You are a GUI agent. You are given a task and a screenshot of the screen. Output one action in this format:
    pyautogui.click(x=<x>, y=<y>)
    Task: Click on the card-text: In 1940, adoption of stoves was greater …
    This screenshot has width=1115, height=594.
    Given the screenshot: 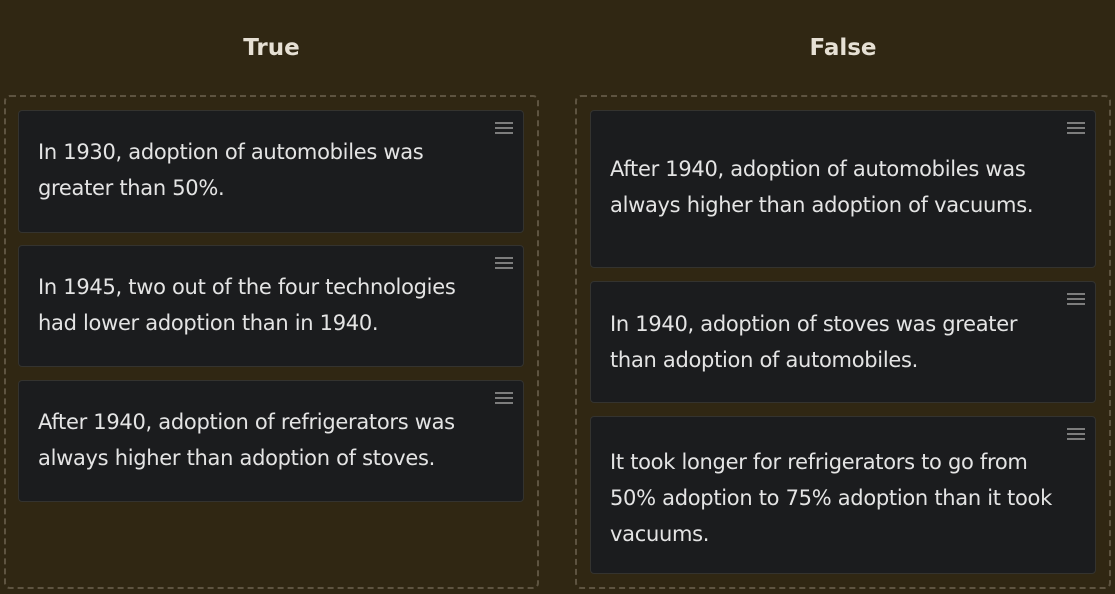 What is the action you would take?
    pyautogui.click(x=814, y=342)
    